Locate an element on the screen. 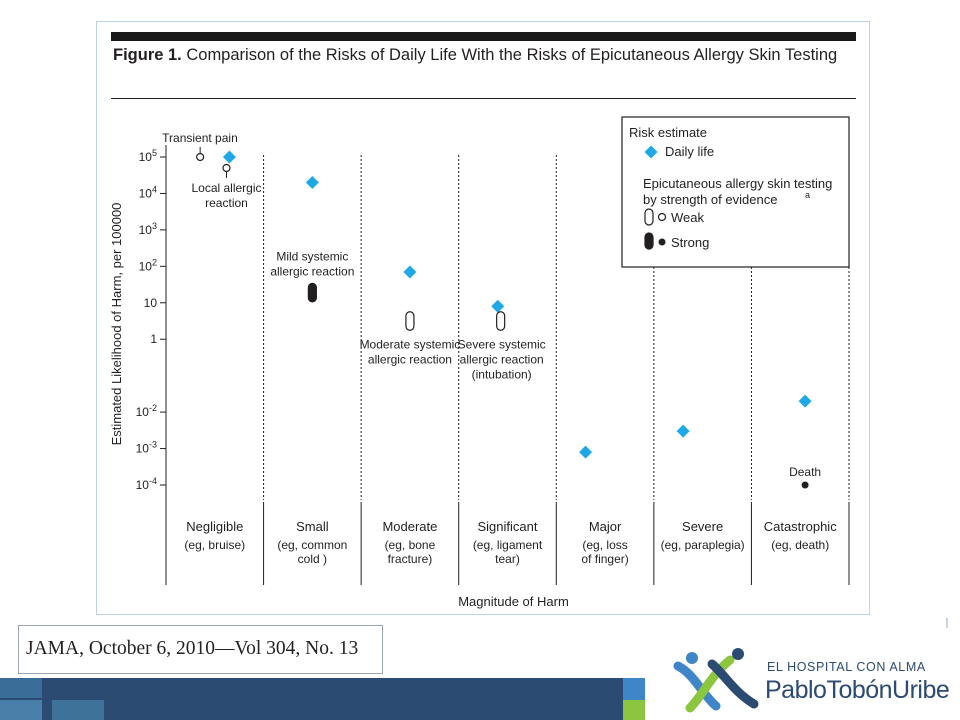 The width and height of the screenshot is (960, 720). logo-tagline: EL HOSPITAL CON ALMA is located at coordinates (846, 667).